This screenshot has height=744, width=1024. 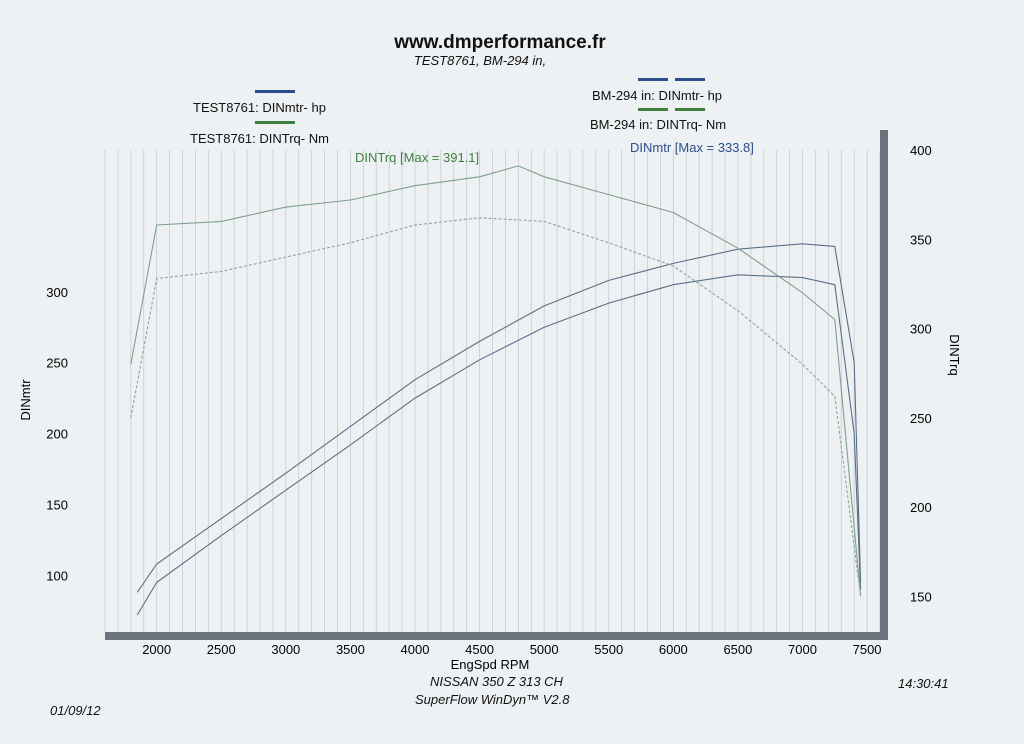 What do you see at coordinates (921, 418) in the screenshot?
I see `y-right-tick-label: 250` at bounding box center [921, 418].